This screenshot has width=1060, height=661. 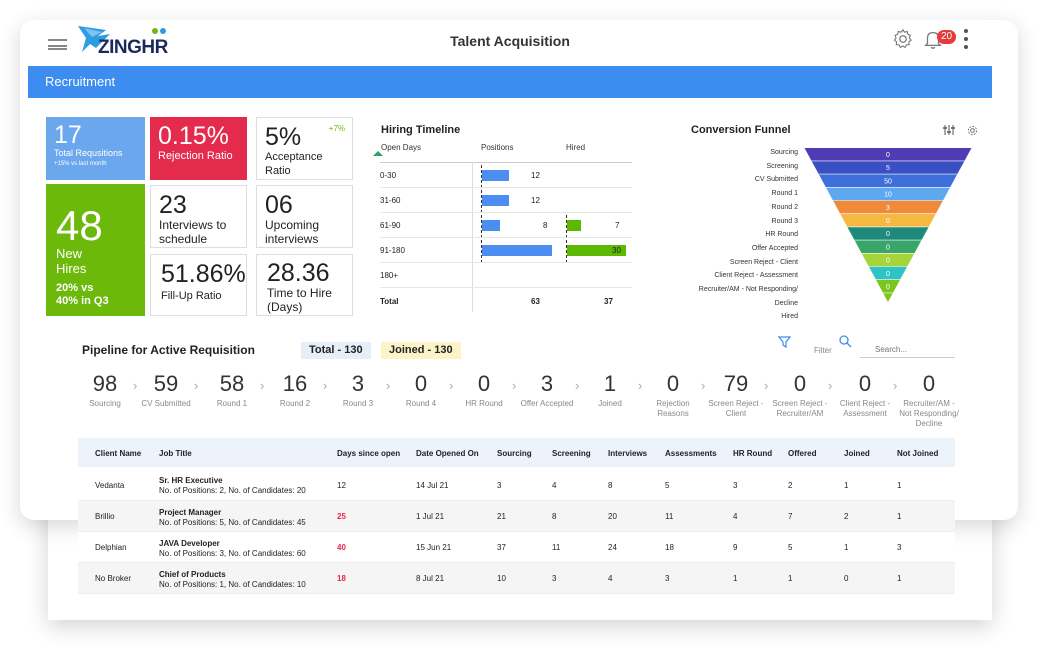 I want to click on funnel-stage-label: Sourcing, so click(x=784, y=152).